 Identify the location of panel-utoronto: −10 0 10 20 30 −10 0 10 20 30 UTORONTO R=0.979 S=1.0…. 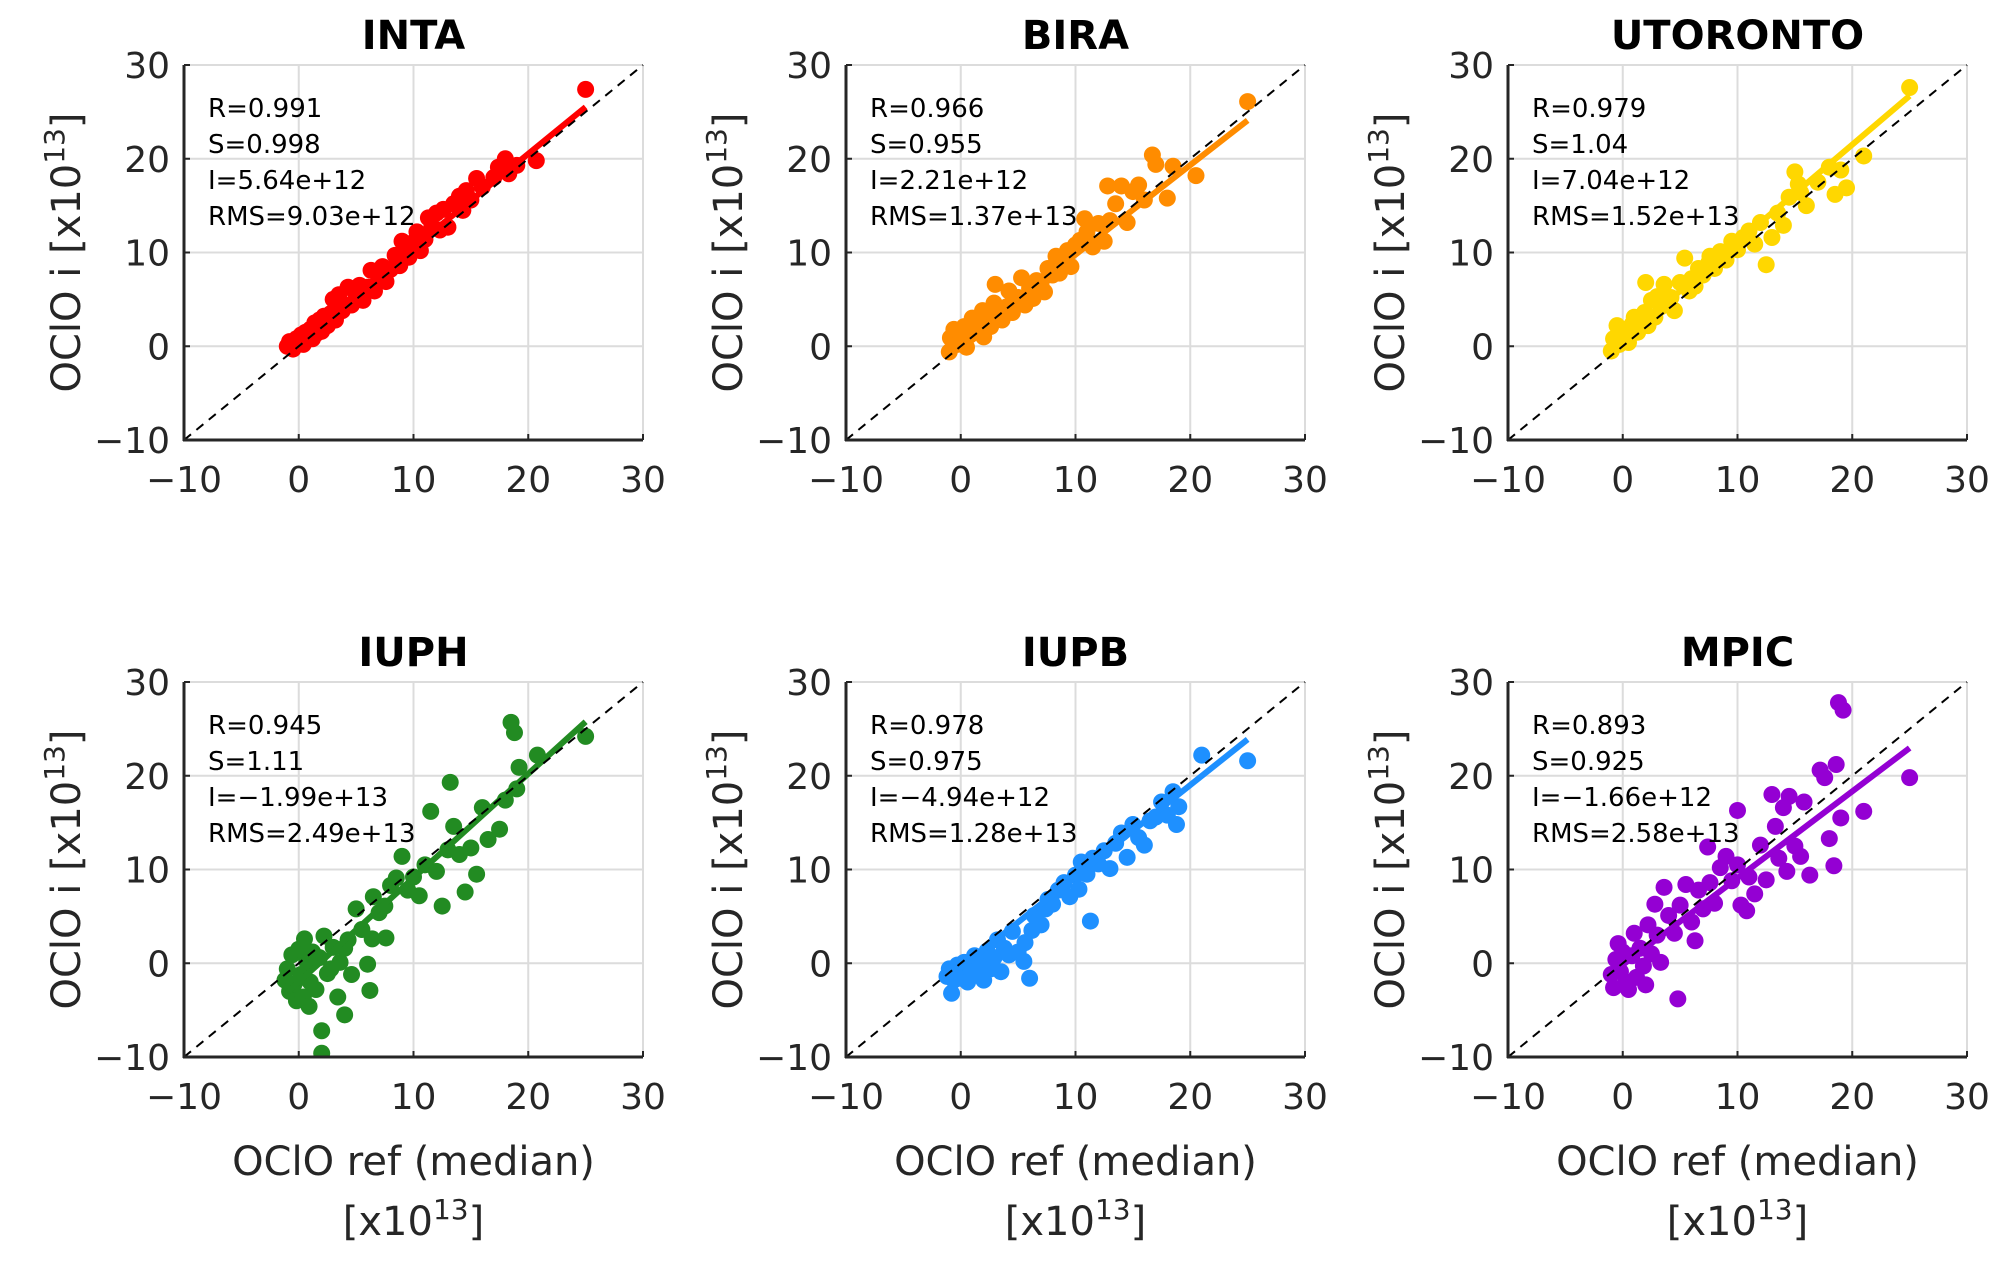
(1676, 257).